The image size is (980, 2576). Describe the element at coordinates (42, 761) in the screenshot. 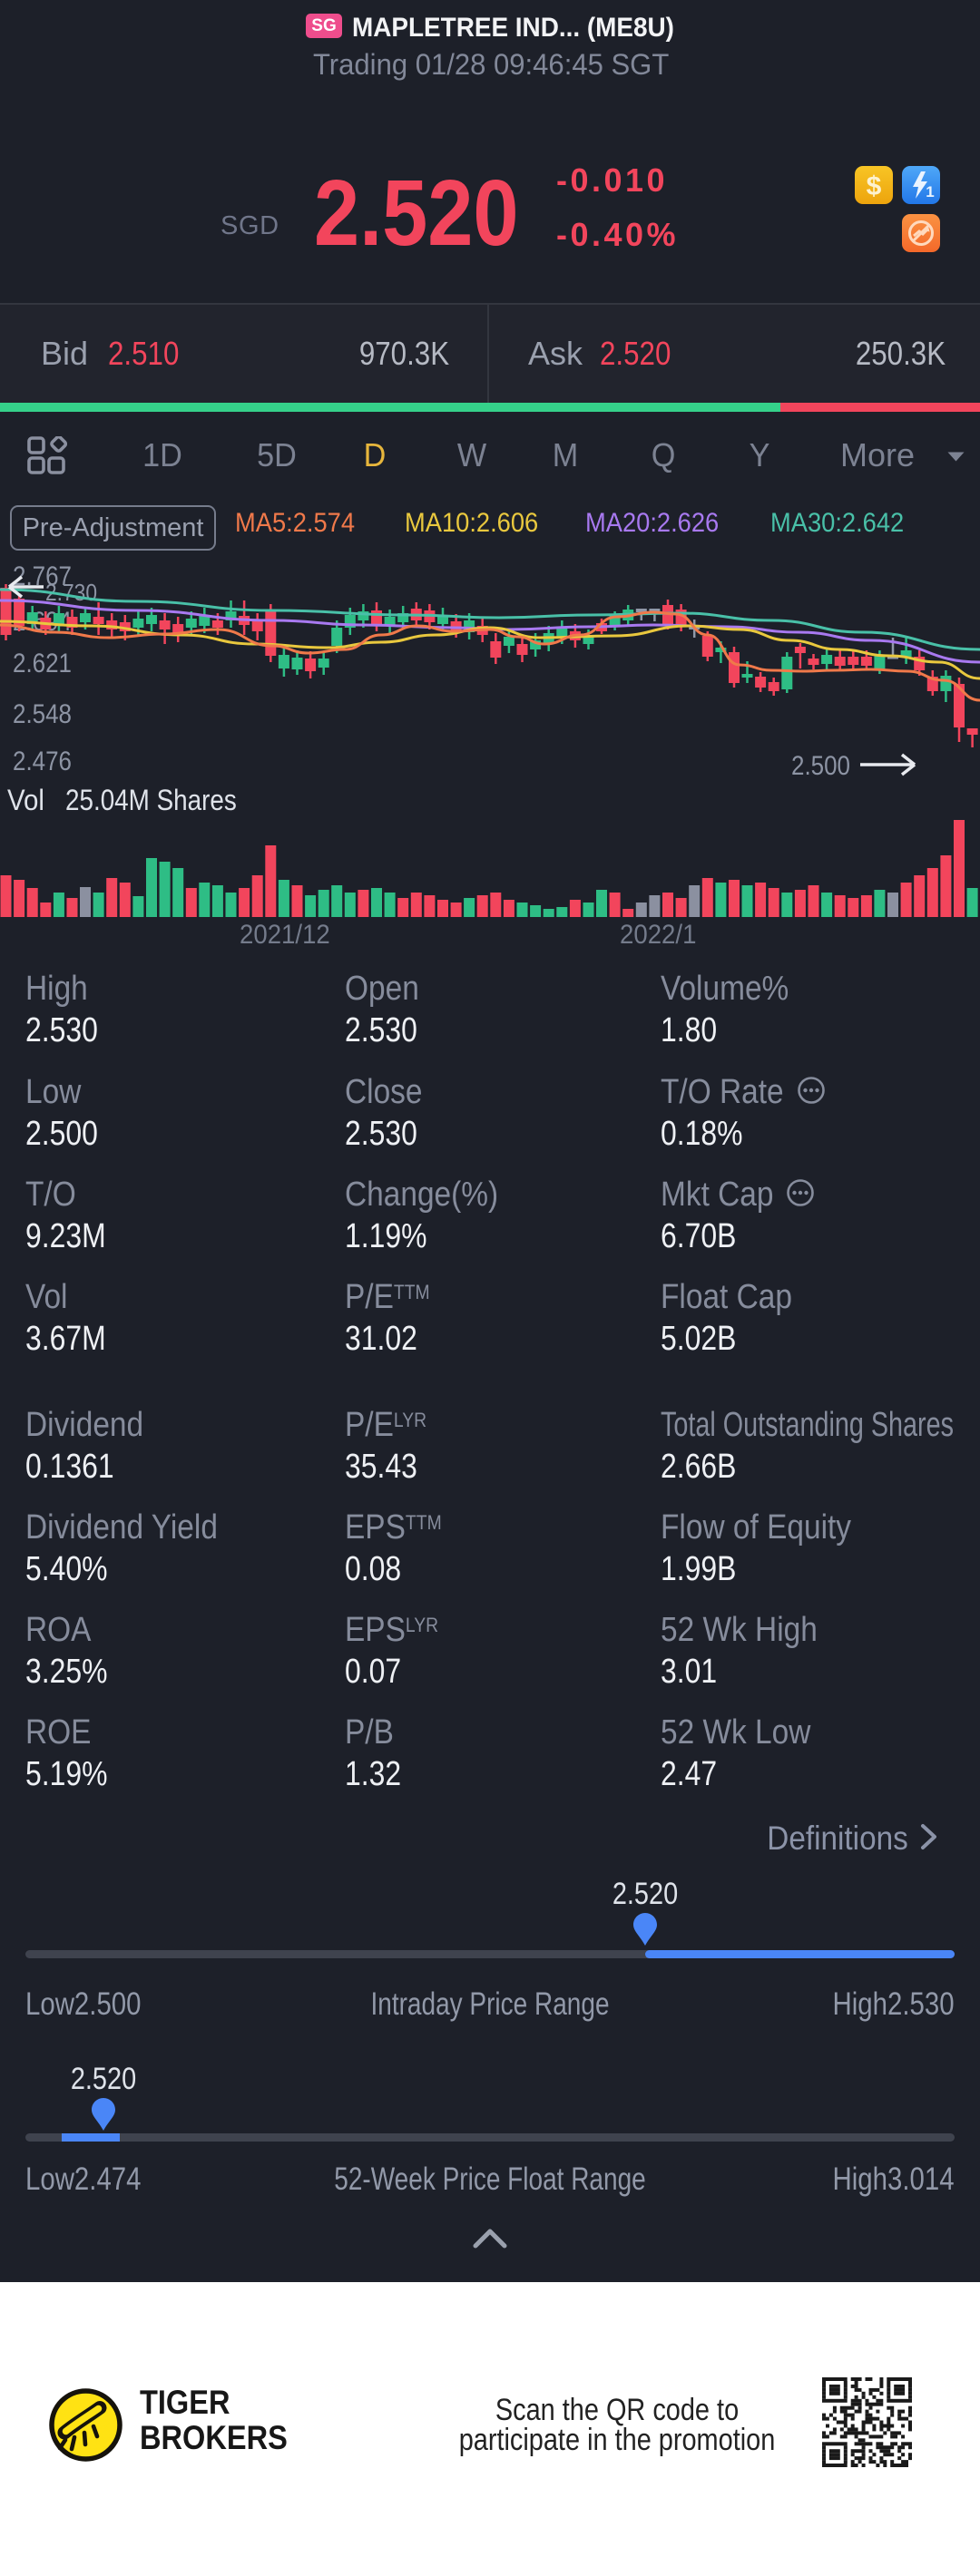

I see `svg-text: 2.476` at that location.